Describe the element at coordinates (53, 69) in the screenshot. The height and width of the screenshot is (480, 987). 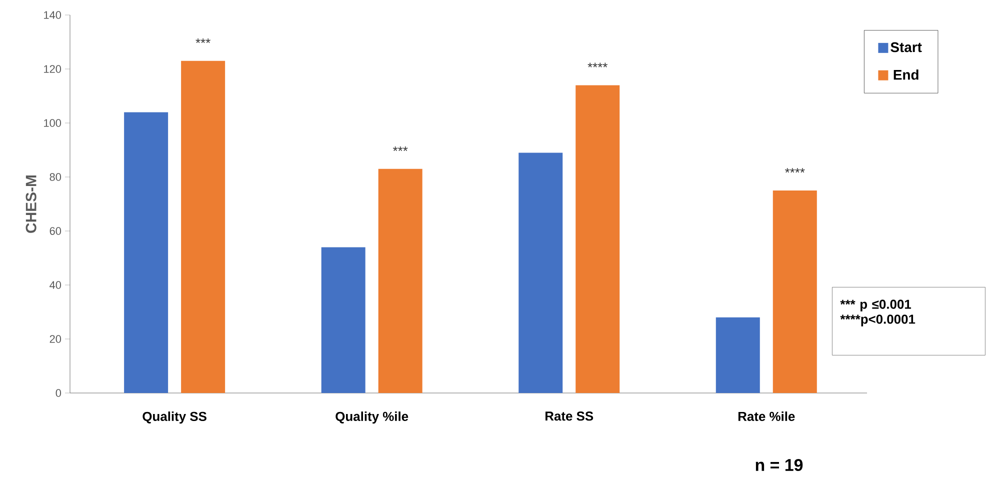
I see `y-tick-label: 120` at that location.